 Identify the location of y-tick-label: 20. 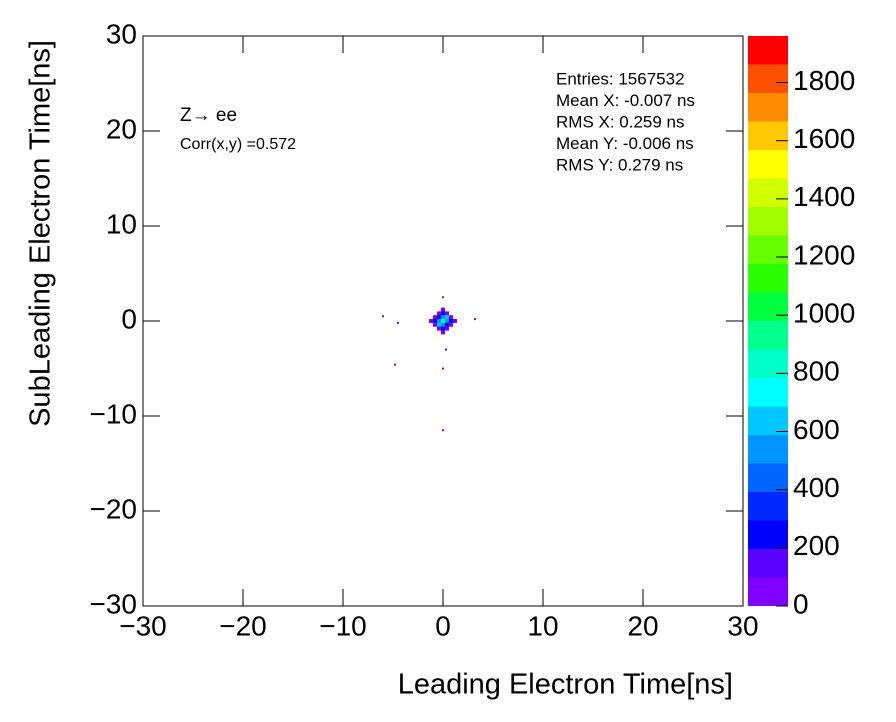
(121, 128).